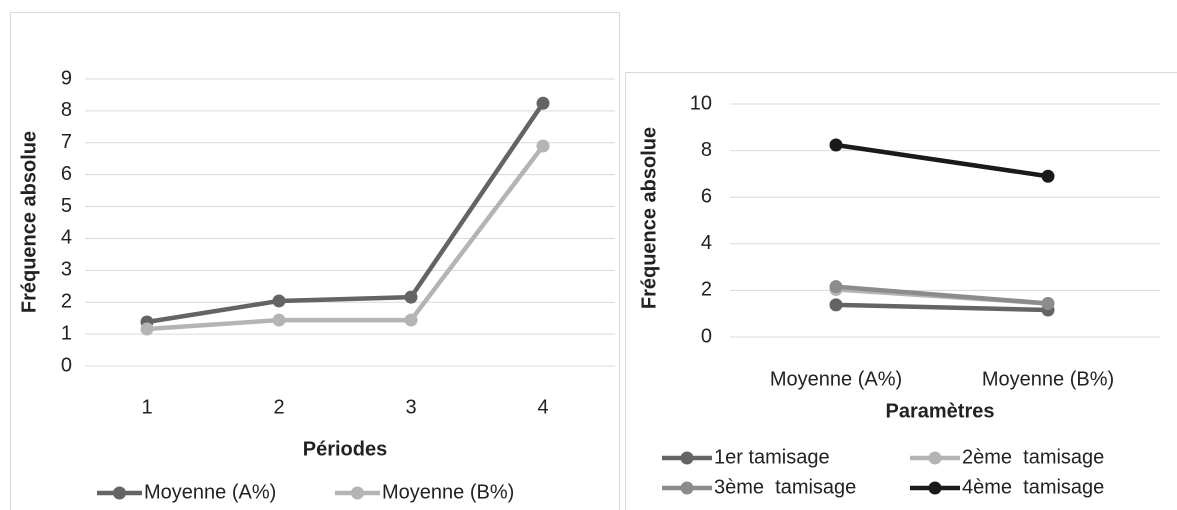  I want to click on x-axis-title: Paramètres, so click(940, 411).